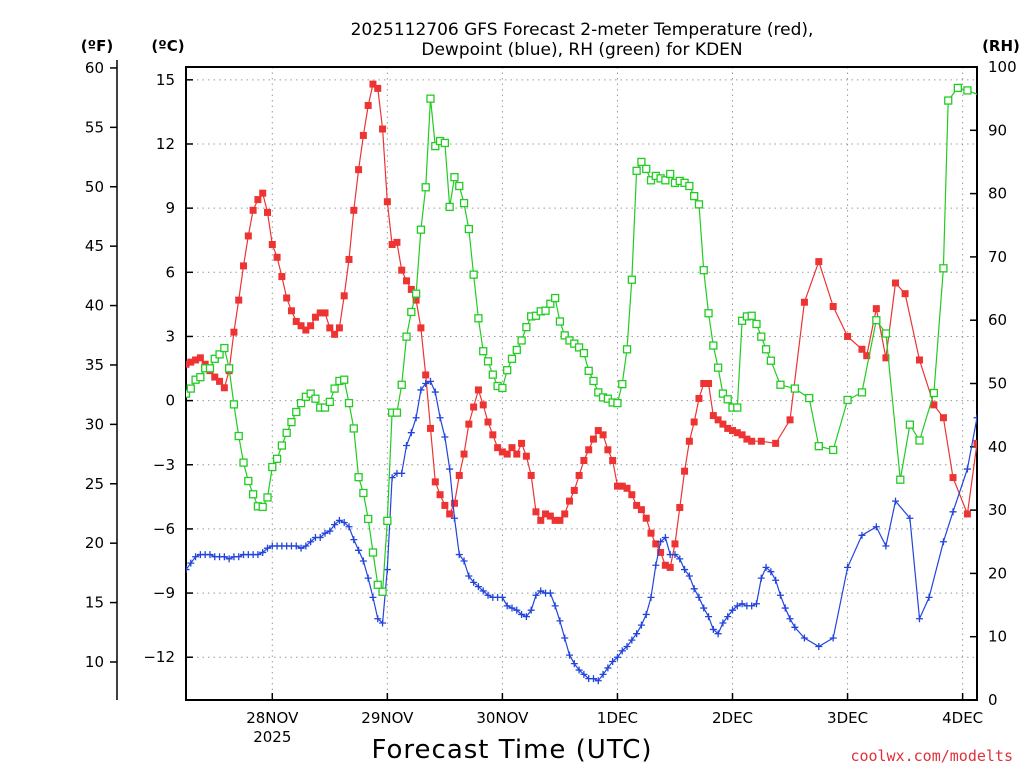 The width and height of the screenshot is (1024, 768). What do you see at coordinates (94, 246) in the screenshot?
I see `fahrenheit-tick-label: 45` at bounding box center [94, 246].